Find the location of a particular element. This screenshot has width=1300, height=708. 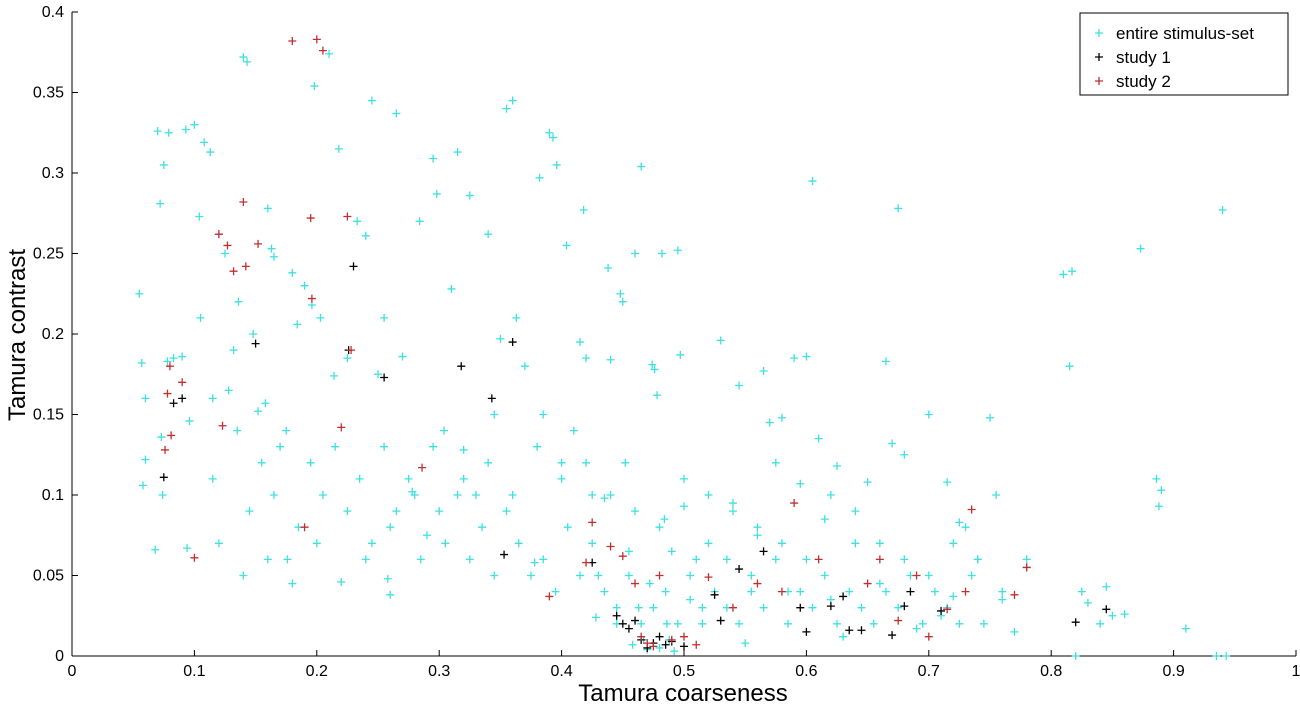

x-tick-label: 0.2 is located at coordinates (317, 671).